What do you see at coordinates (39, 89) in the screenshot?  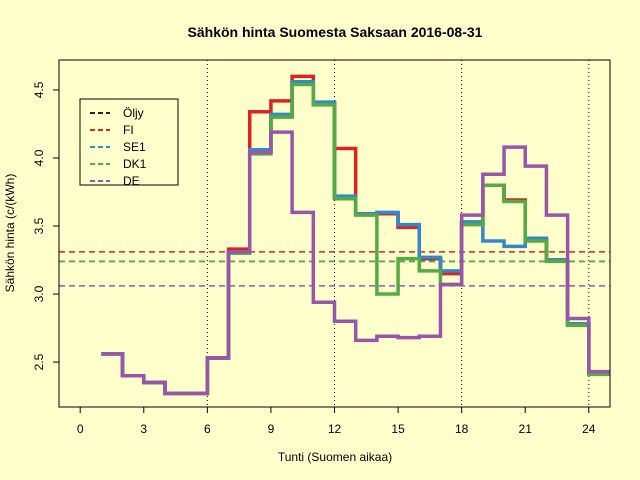 I see `y-tick-label: 4.5` at bounding box center [39, 89].